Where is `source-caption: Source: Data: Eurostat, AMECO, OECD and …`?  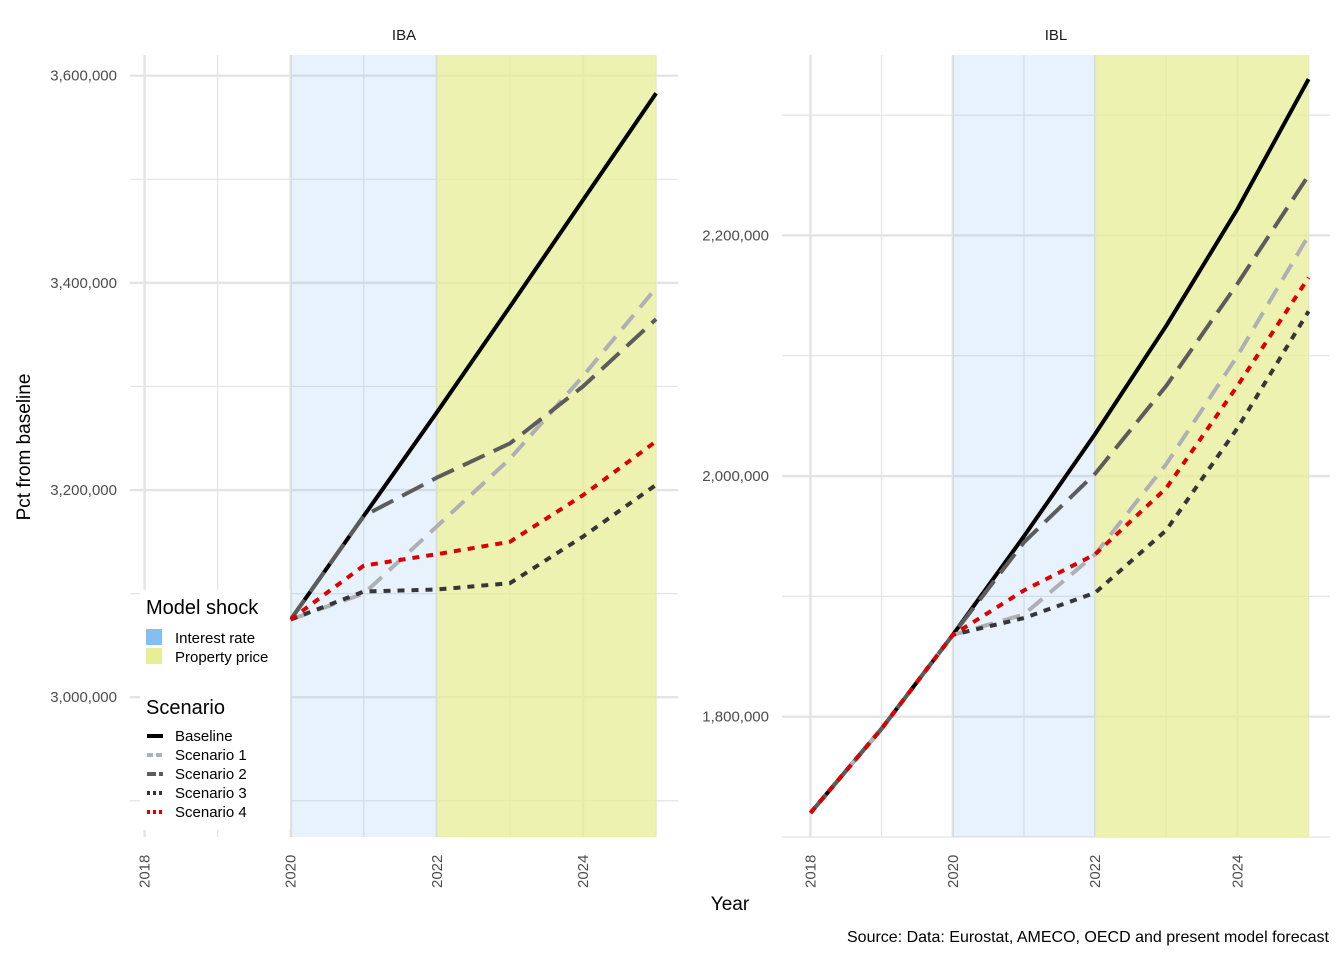
source-caption: Source: Data: Eurostat, AMECO, OECD and … is located at coordinates (1088, 937).